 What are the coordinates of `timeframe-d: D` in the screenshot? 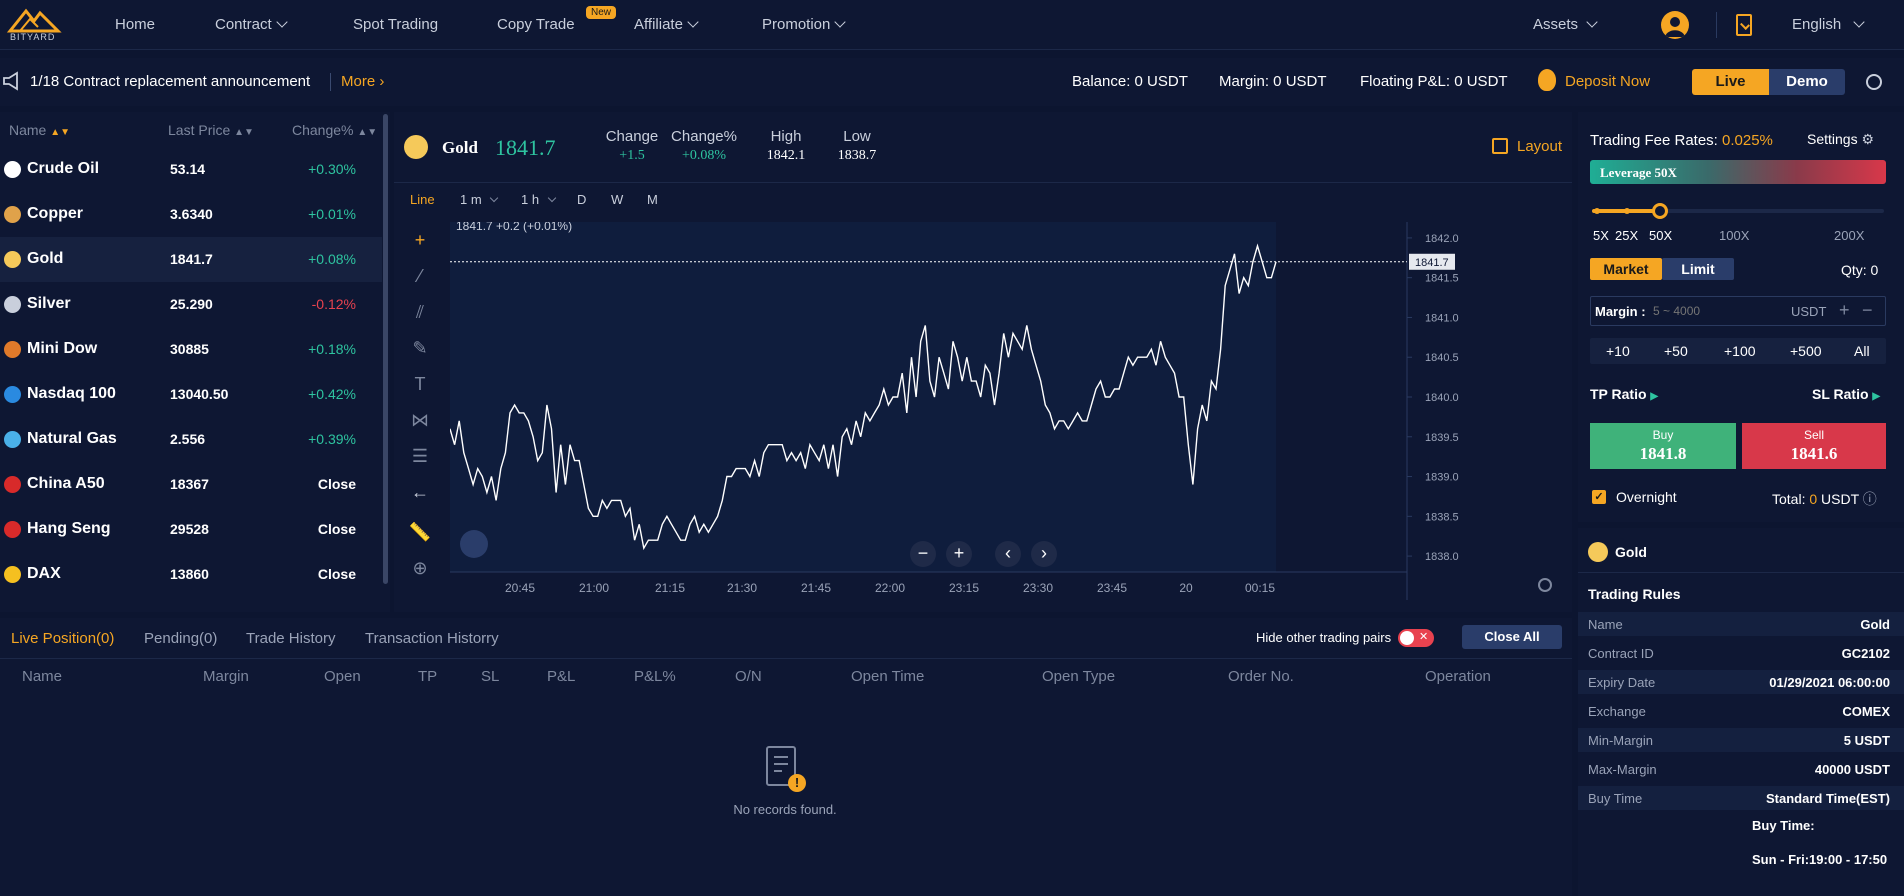 It's located at (582, 199).